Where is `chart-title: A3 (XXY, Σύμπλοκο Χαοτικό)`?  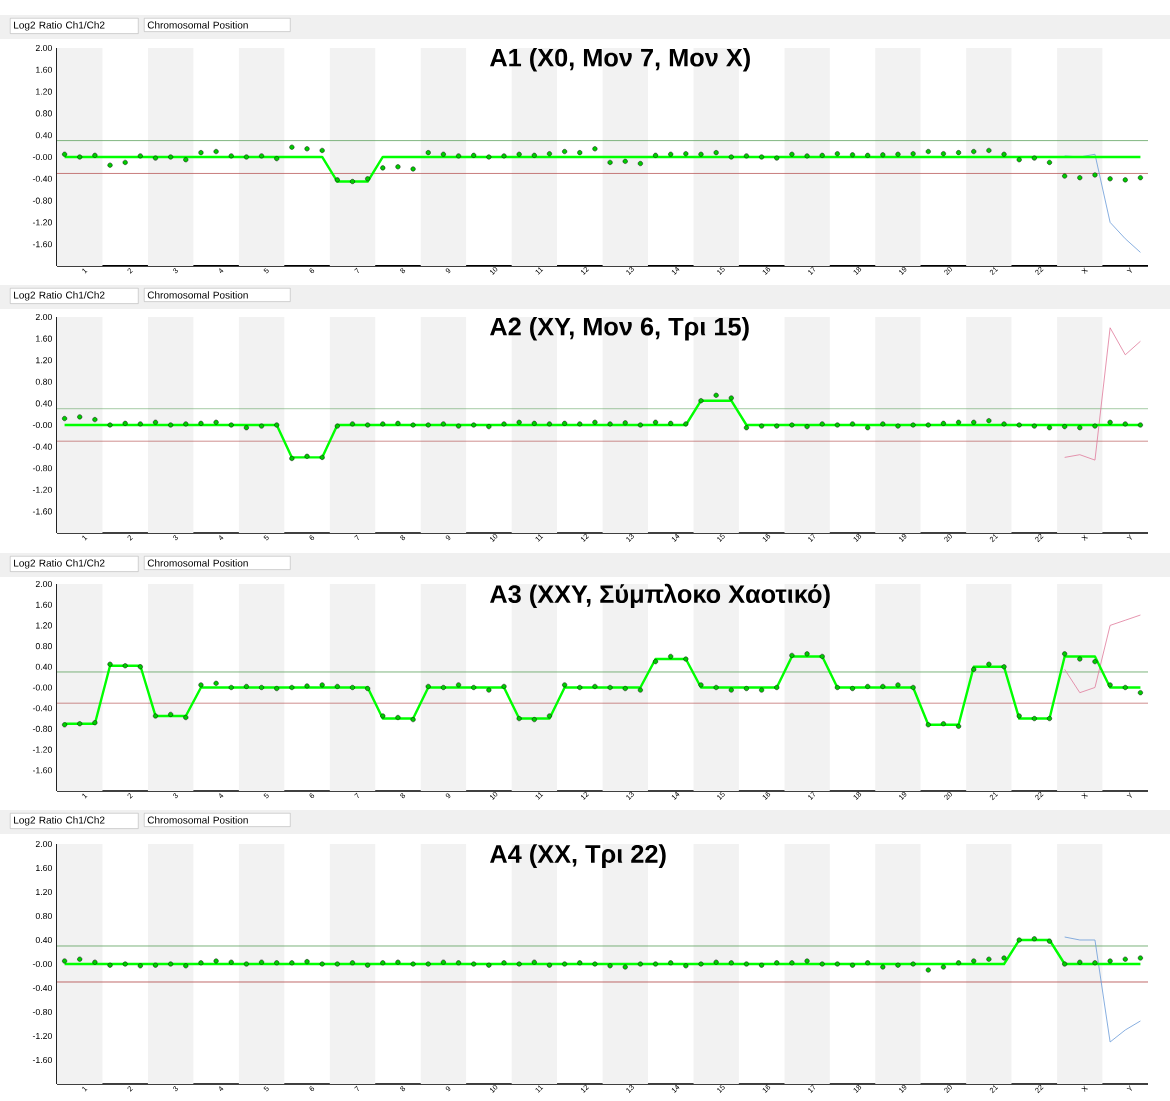
chart-title: A3 (XXY, Σύμπλοκο Χαοτικό) is located at coordinates (660, 596).